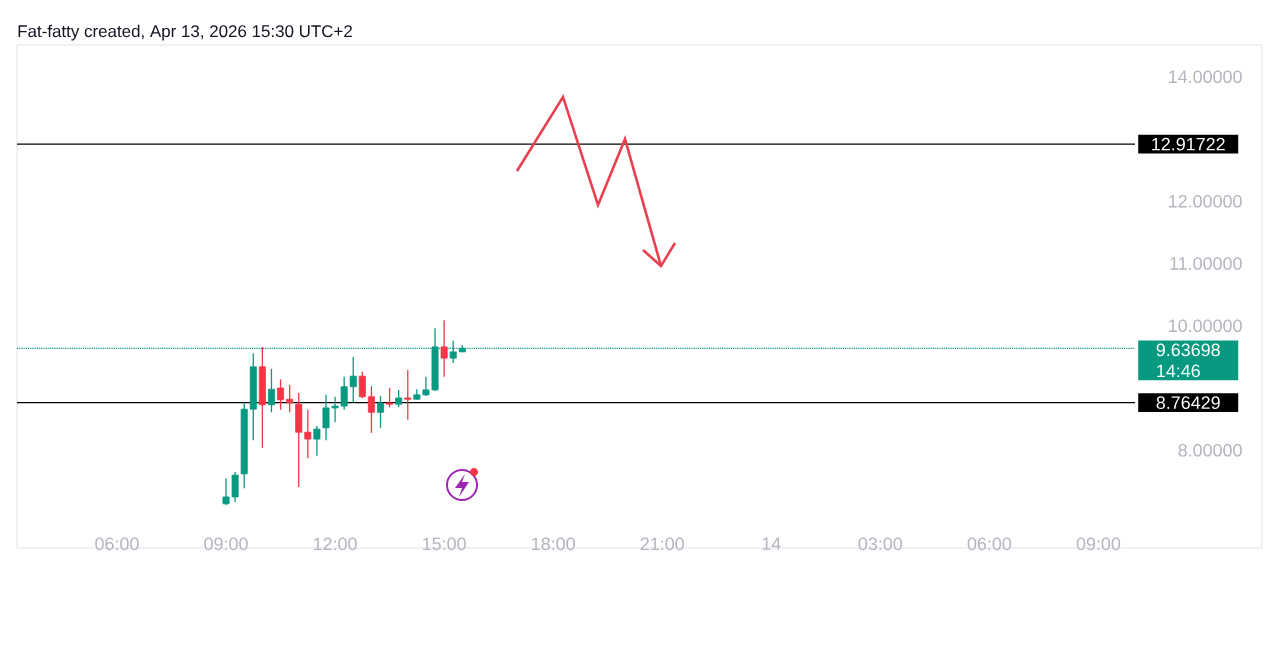 This screenshot has height=651, width=1280. I want to click on y-tick-label: 12.00000, so click(1205, 201).